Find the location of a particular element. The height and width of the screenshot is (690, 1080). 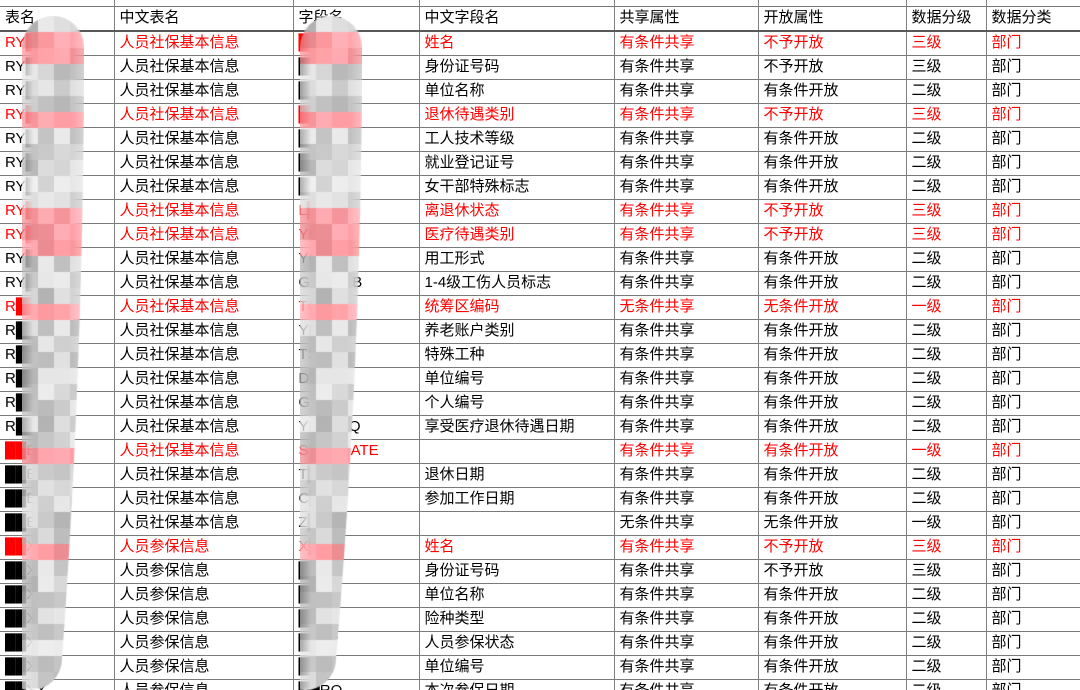

cell-cn-field-name: 1-4级工伤人员标志 is located at coordinates (517, 283).